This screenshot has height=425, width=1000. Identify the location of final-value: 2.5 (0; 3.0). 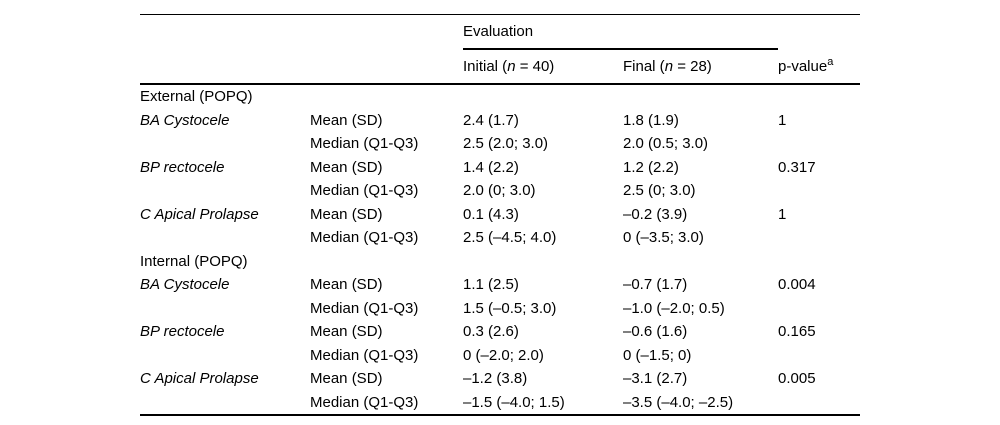
(659, 191).